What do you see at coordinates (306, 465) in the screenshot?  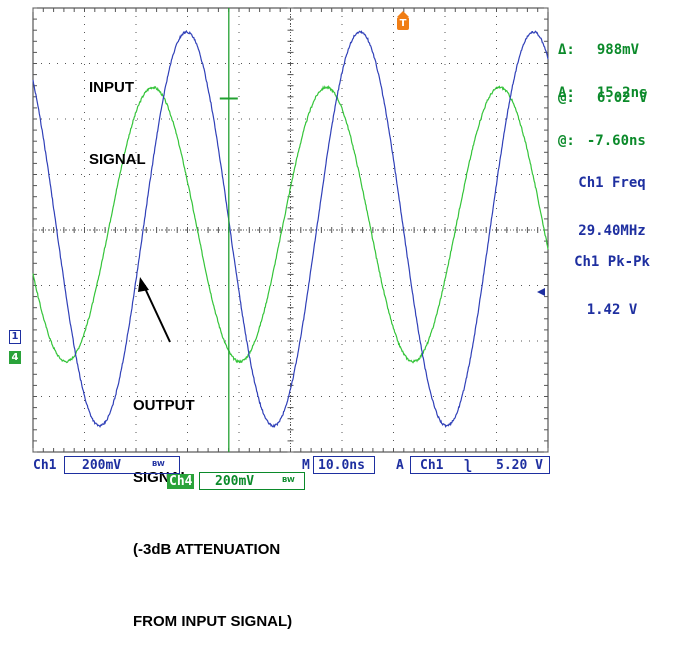 I see `timebase-prefix: M` at bounding box center [306, 465].